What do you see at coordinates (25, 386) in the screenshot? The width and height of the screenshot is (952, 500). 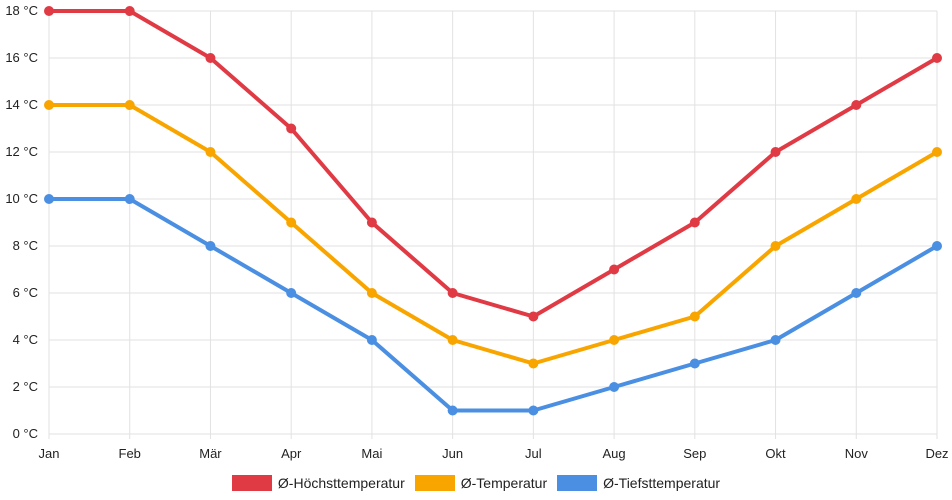 I see `y-tick-label: 2 °C` at bounding box center [25, 386].